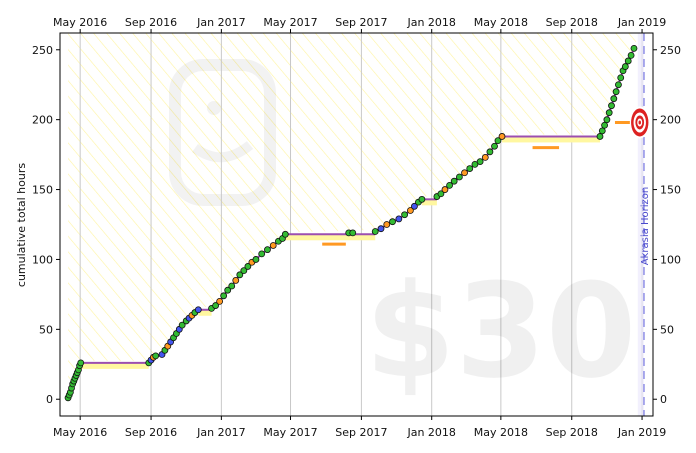 This screenshot has height=453, width=696. I want to click on y-tick-label-left-2: 100, so click(42, 259).